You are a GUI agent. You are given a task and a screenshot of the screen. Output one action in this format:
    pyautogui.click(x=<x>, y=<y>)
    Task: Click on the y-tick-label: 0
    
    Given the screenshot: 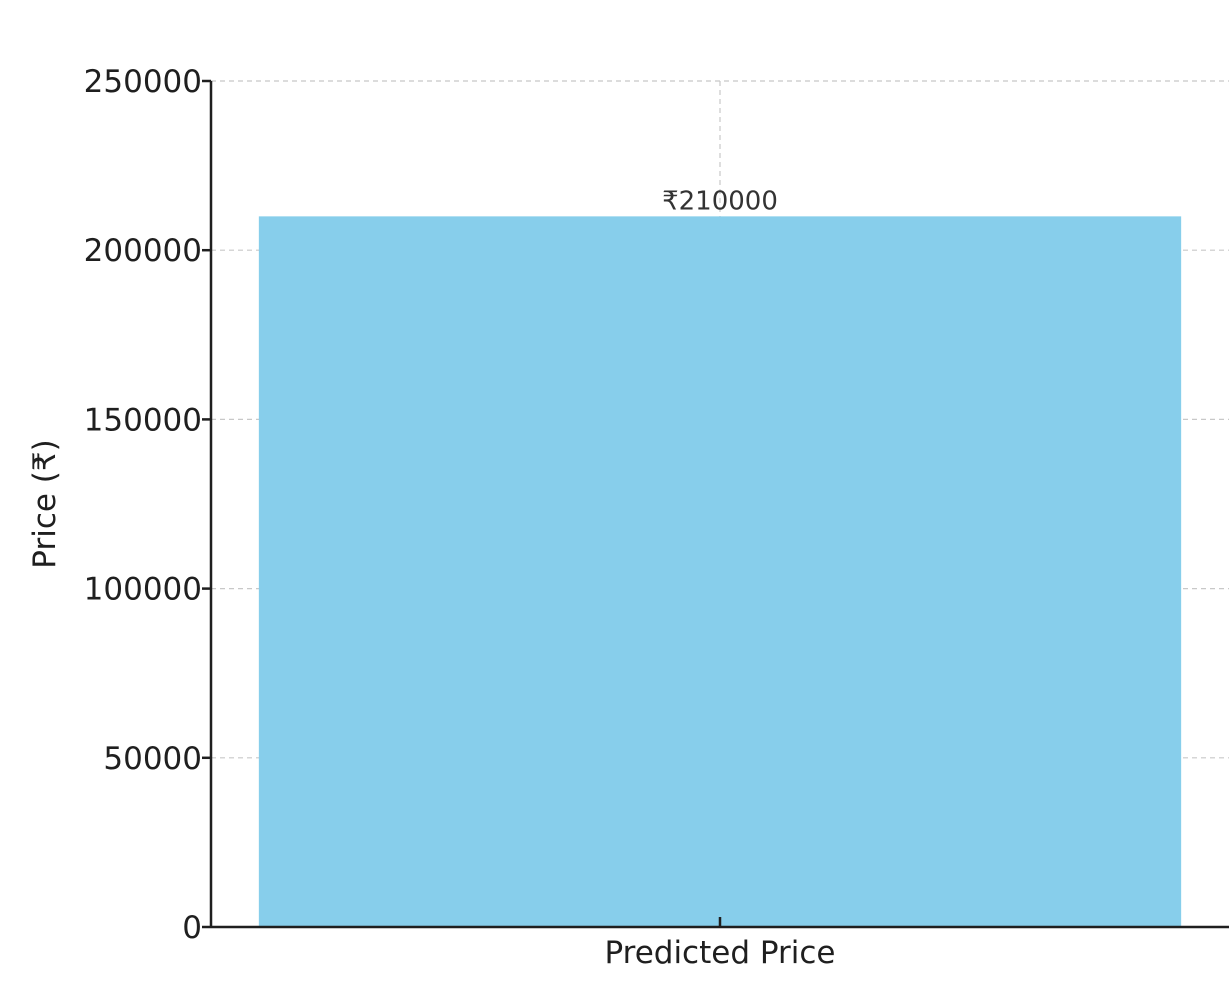 What is the action you would take?
    pyautogui.click(x=192, y=928)
    